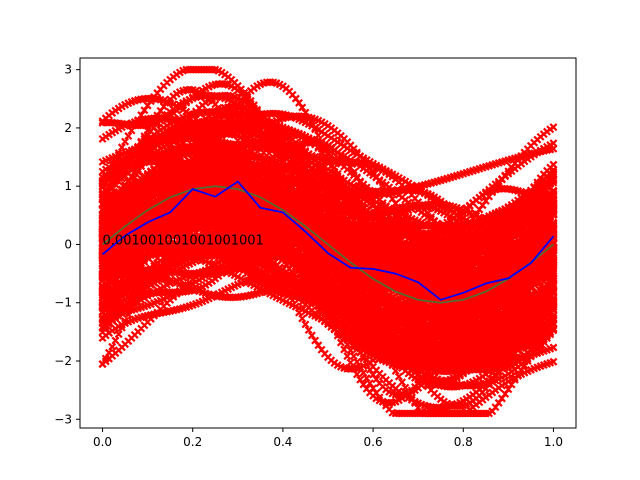 This screenshot has width=640, height=480. I want to click on x-tick-label: 0.2, so click(192, 442).